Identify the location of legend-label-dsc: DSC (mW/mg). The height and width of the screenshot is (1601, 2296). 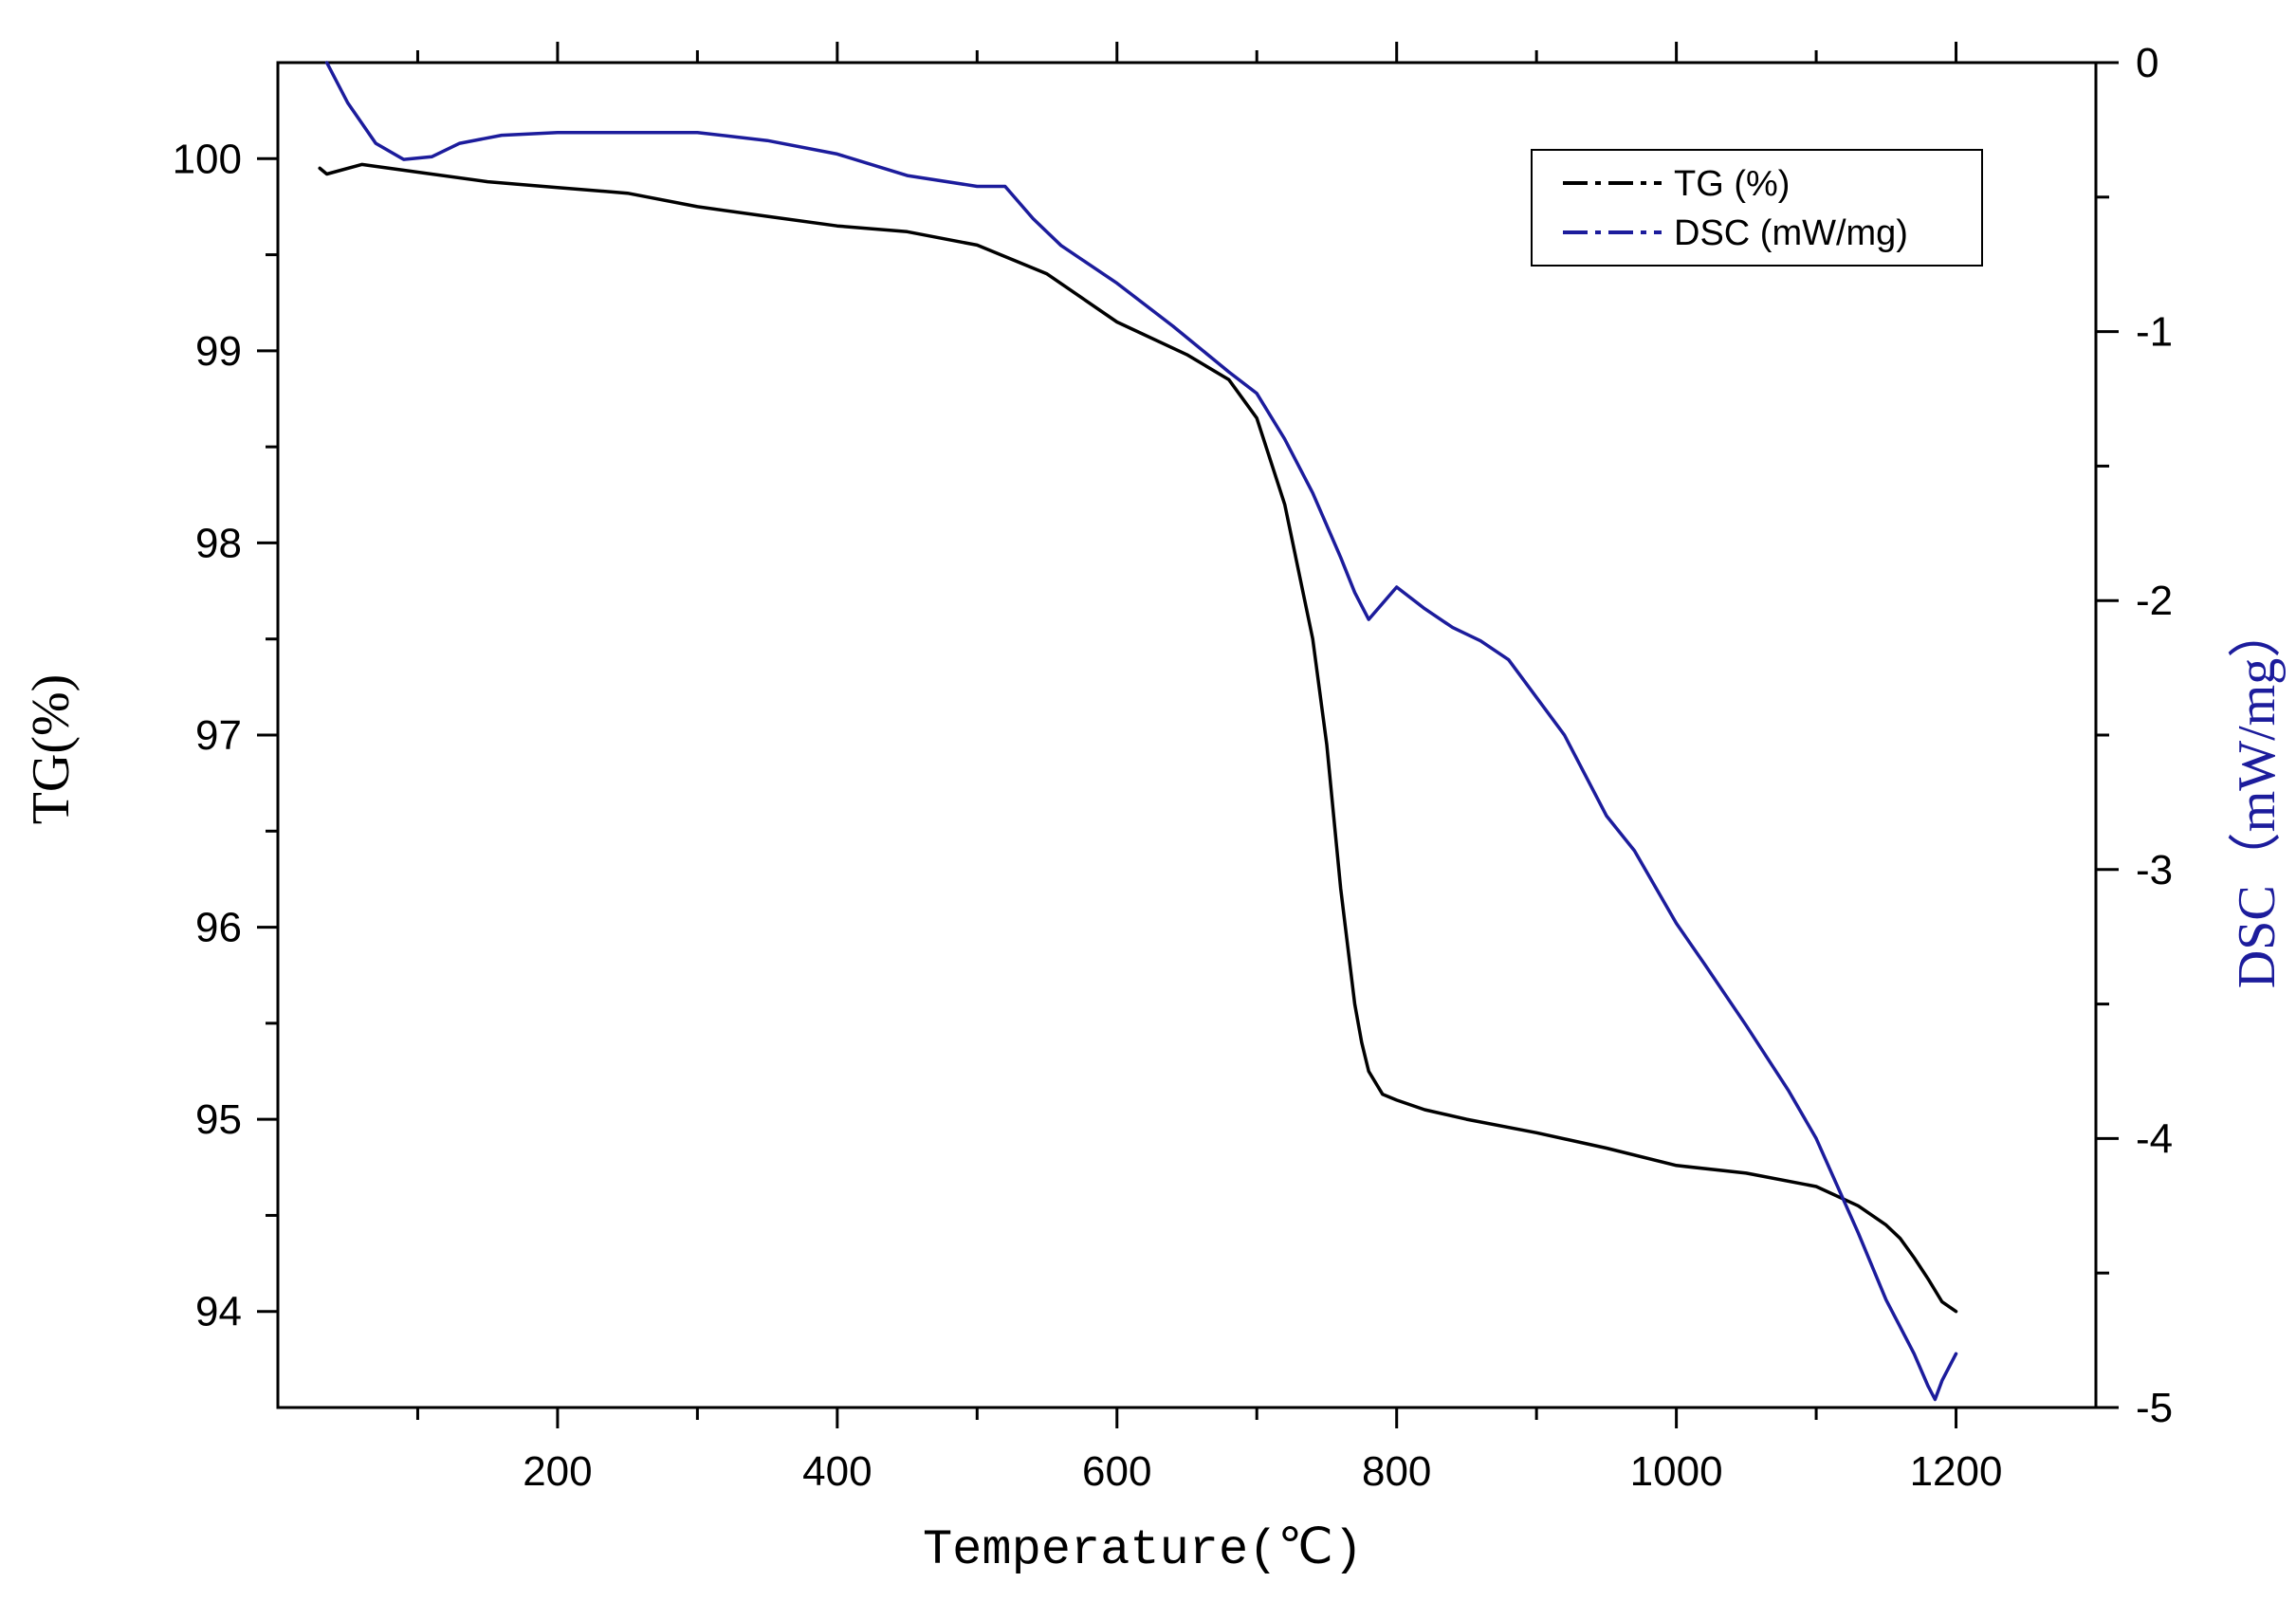
(1791, 233).